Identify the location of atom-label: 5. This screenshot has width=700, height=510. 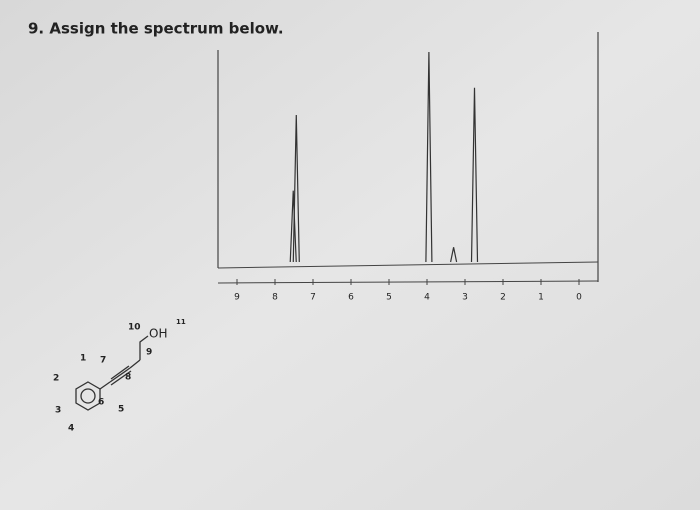
(121, 410).